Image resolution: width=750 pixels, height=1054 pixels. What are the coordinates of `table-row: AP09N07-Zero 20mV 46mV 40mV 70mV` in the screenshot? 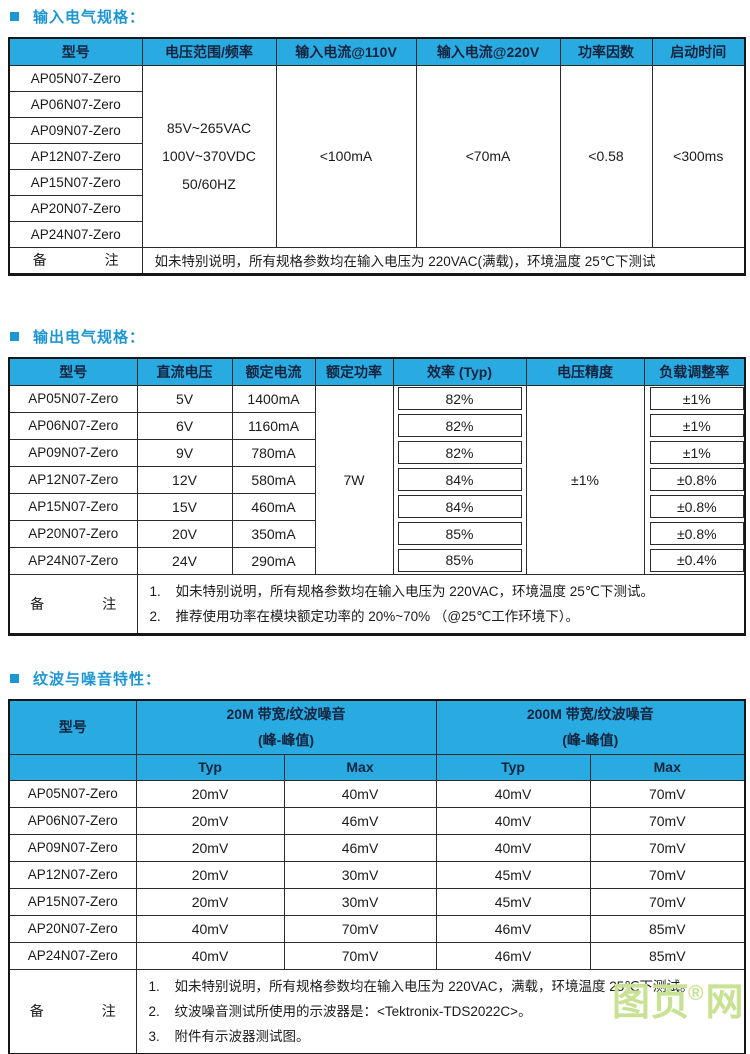 It's located at (377, 847).